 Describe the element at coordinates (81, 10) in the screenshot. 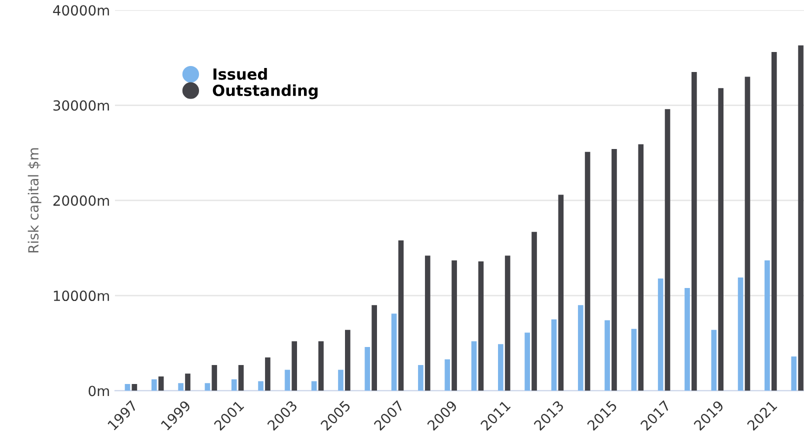

I see `y-tick-label: 40000m` at that location.